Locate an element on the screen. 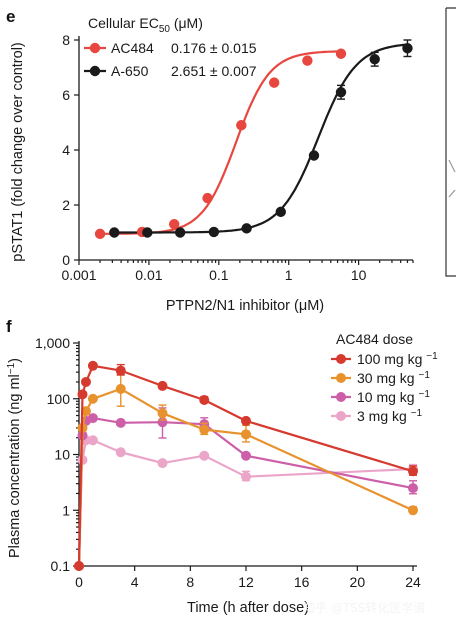 The height and width of the screenshot is (625, 456). legend-ec50-ac484: 0.176 ± 0.015 is located at coordinates (214, 48).